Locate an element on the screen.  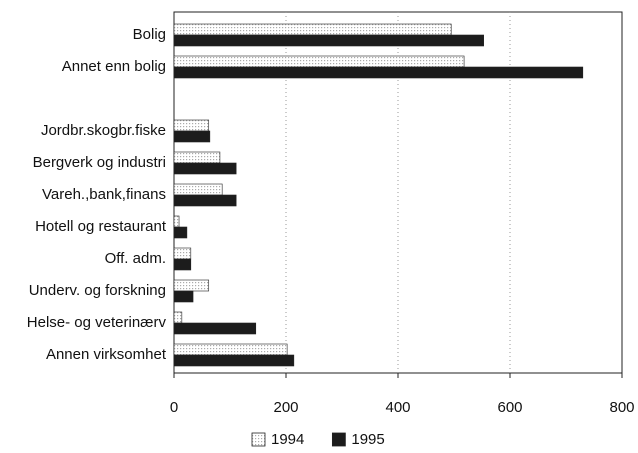
y-tick-label: Hotell og restaurant is located at coordinates (101, 226).